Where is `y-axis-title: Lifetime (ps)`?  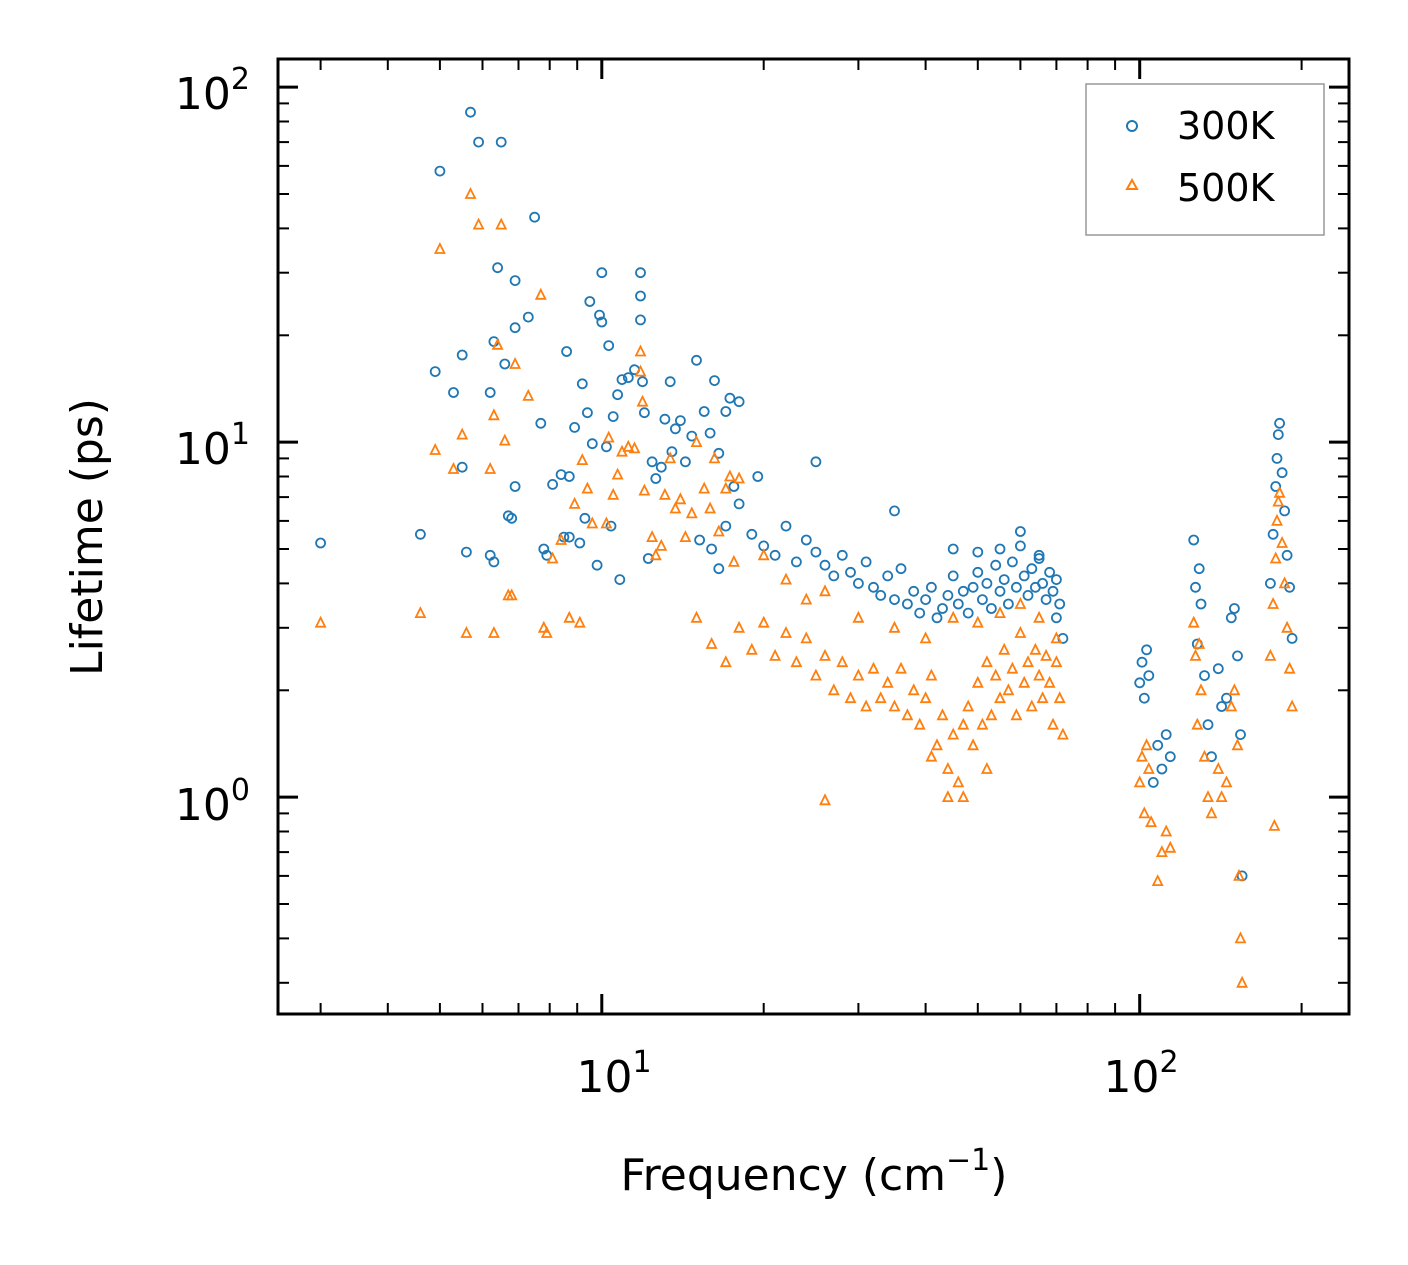 y-axis-title: Lifetime (ps) is located at coordinates (87, 537).